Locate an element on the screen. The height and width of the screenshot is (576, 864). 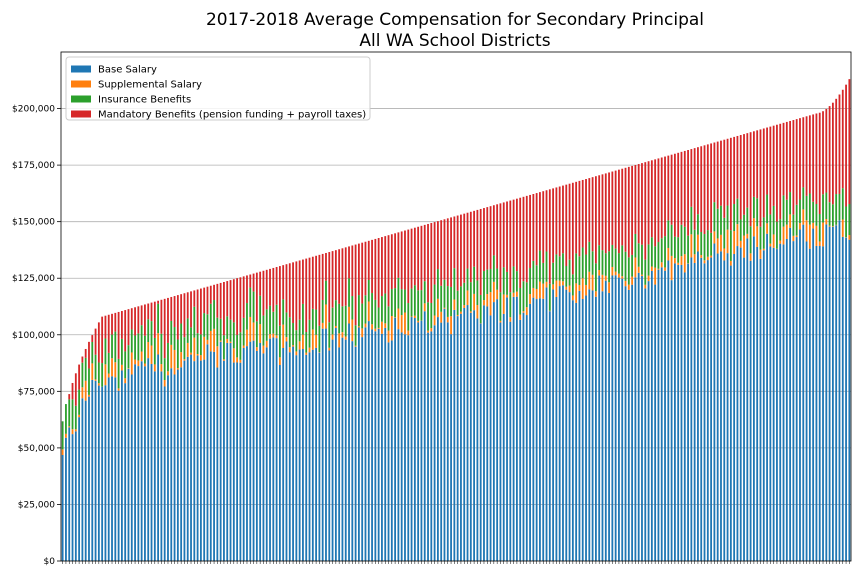
y-tick-label: $175,000 is located at coordinates (33, 166).